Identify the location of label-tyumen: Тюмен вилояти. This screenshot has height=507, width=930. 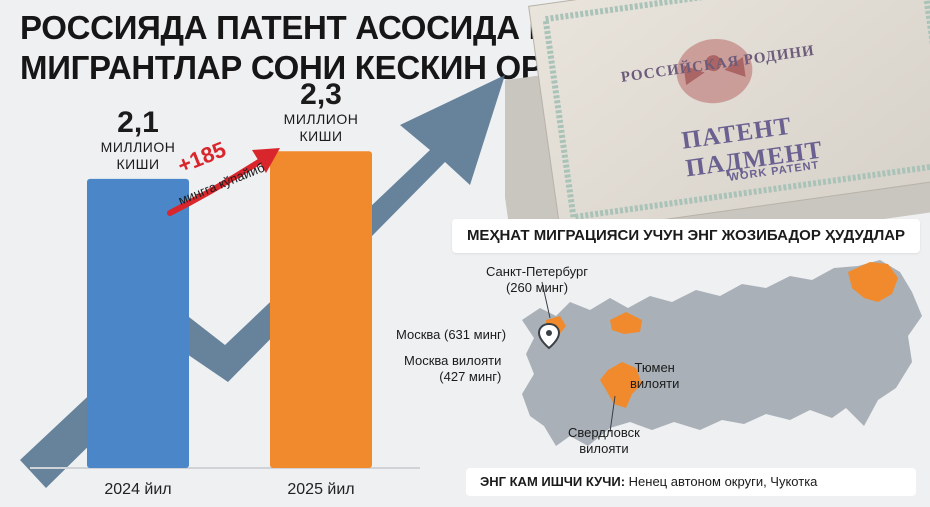
(655, 375).